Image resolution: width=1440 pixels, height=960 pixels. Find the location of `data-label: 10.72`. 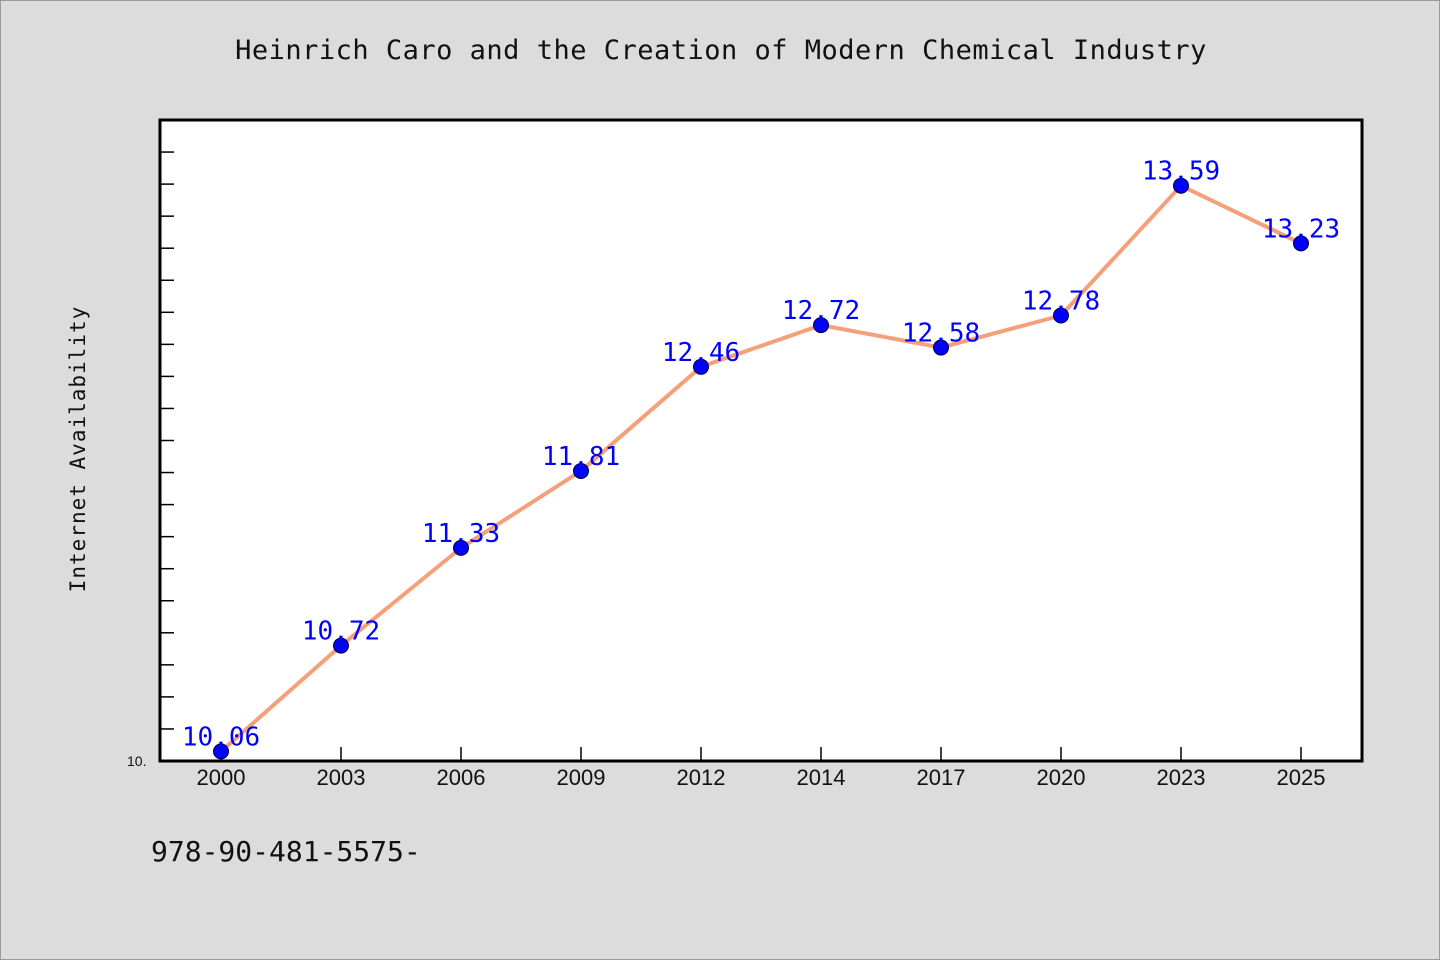

data-label: 10.72 is located at coordinates (341, 632).